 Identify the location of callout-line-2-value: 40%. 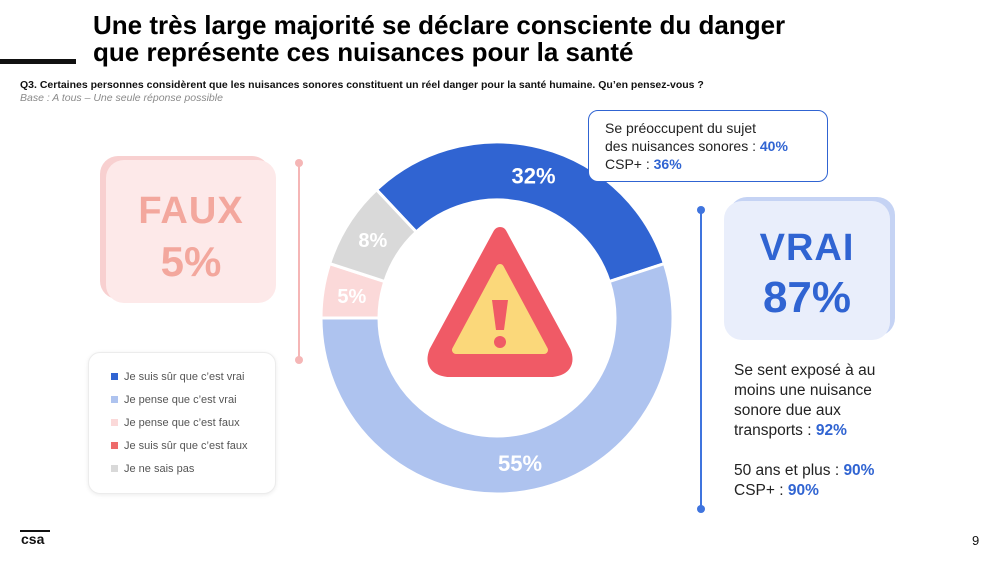
(773, 146).